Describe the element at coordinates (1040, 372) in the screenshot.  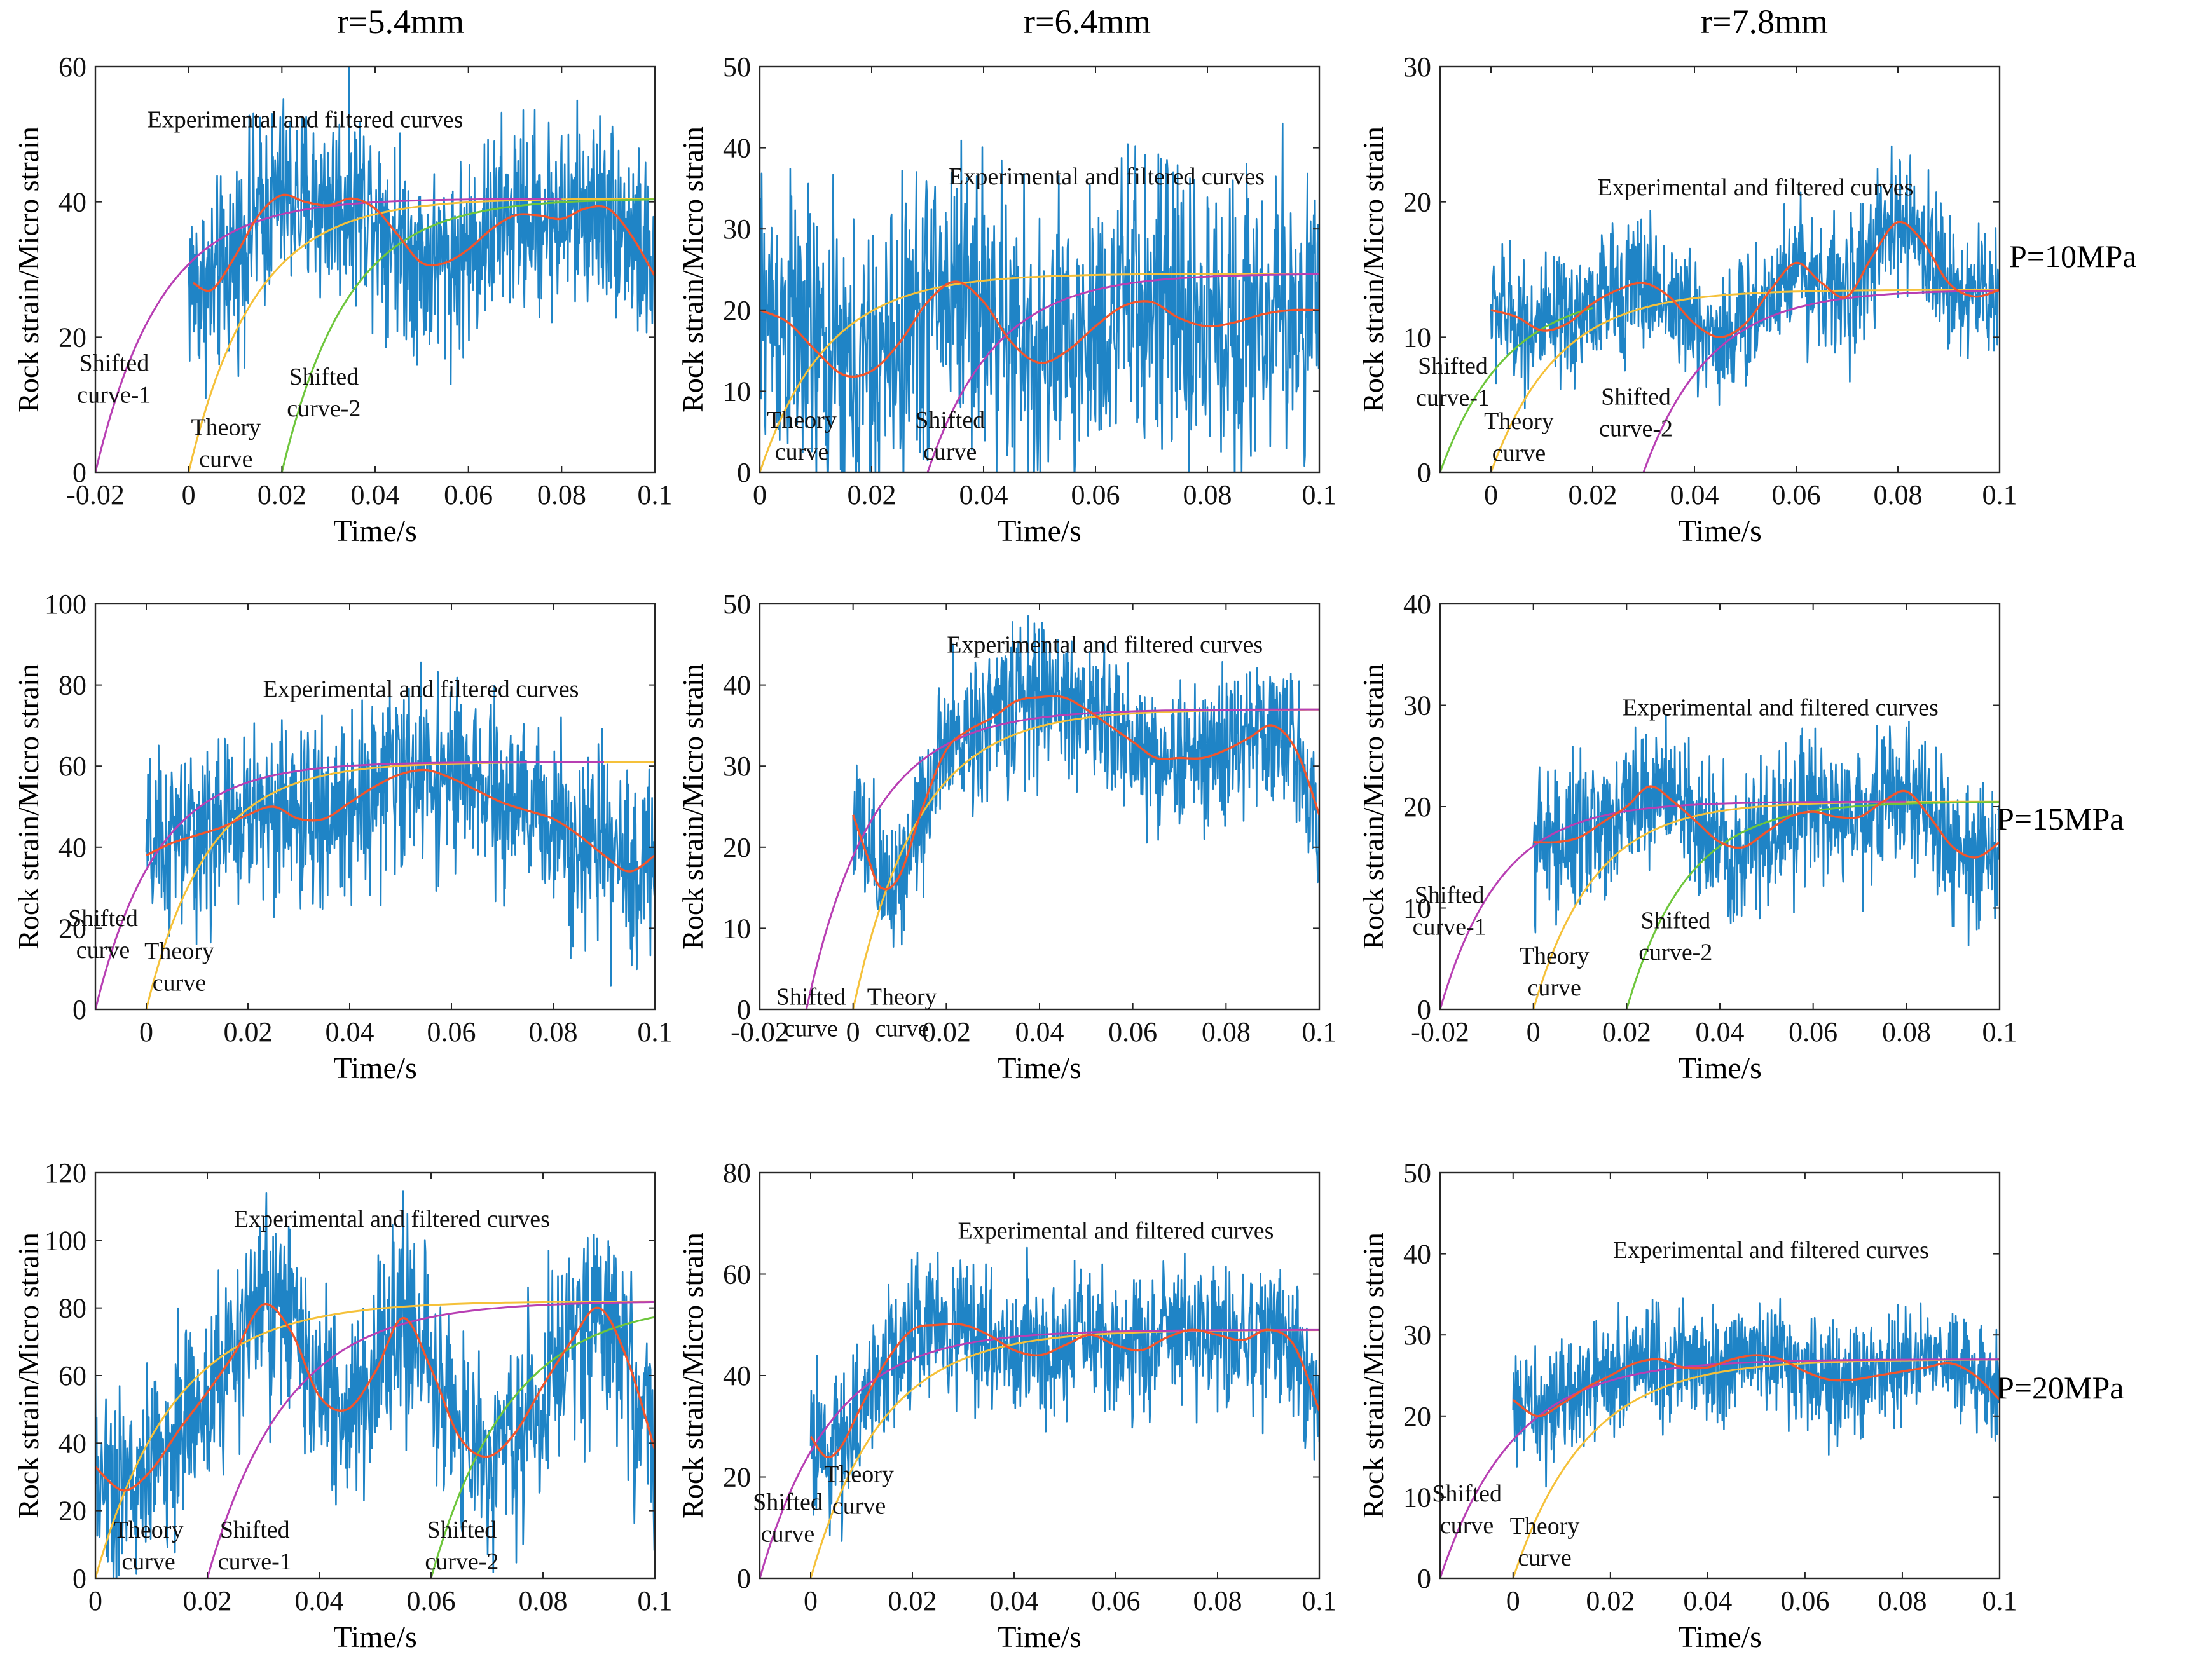
I see `theory-curve` at that location.